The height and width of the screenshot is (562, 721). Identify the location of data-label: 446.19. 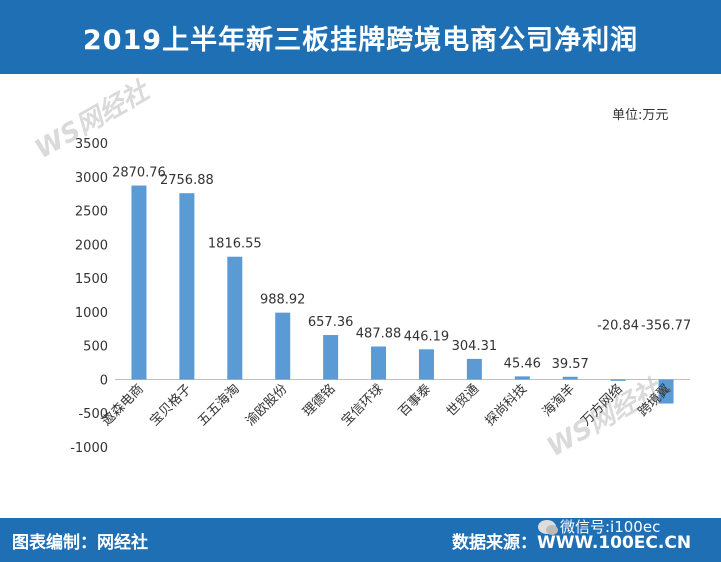
(427, 336).